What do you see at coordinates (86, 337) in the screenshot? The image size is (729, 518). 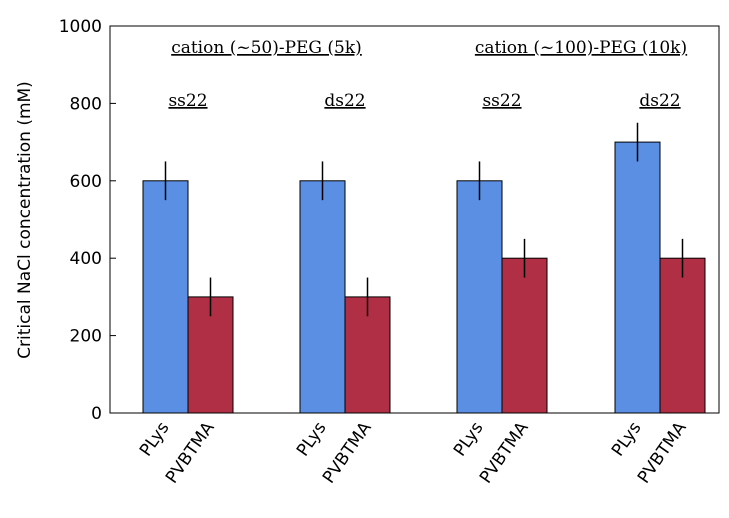 I see `y-tick-label: 200` at bounding box center [86, 337].